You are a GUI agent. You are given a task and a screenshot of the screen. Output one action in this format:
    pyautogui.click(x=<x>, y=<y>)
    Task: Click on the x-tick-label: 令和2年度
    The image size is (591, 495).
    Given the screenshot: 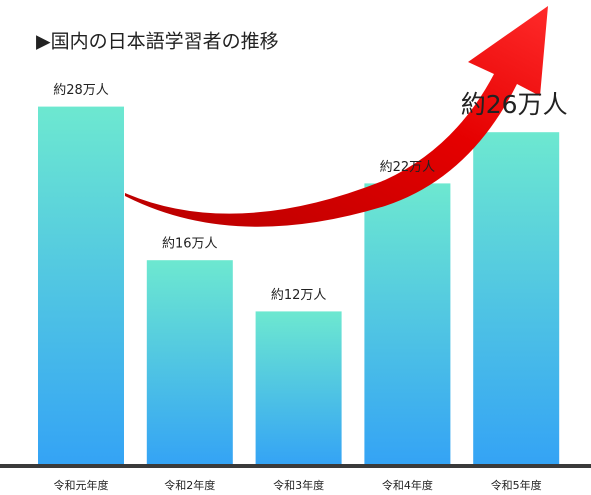 What is the action you would take?
    pyautogui.click(x=189, y=485)
    